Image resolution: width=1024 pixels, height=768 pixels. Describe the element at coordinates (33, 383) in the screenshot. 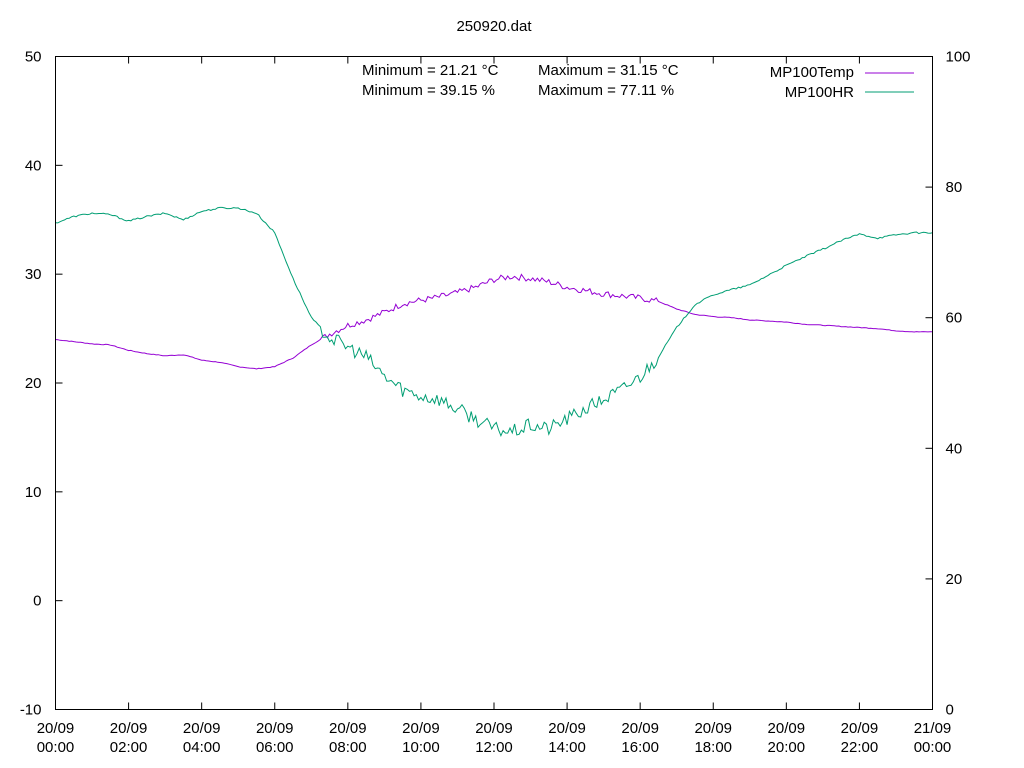

I see `y1-tick-label: 20` at that location.